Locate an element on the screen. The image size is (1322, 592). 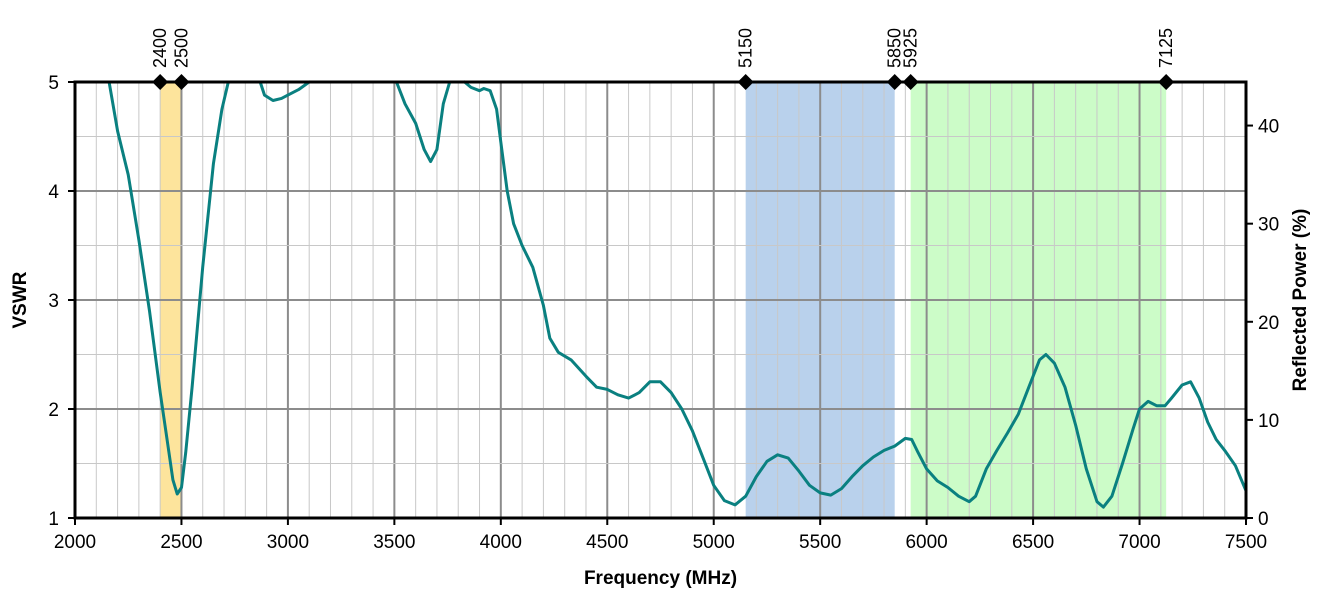
x-tick-label-2000: 2000 is located at coordinates (75, 542).